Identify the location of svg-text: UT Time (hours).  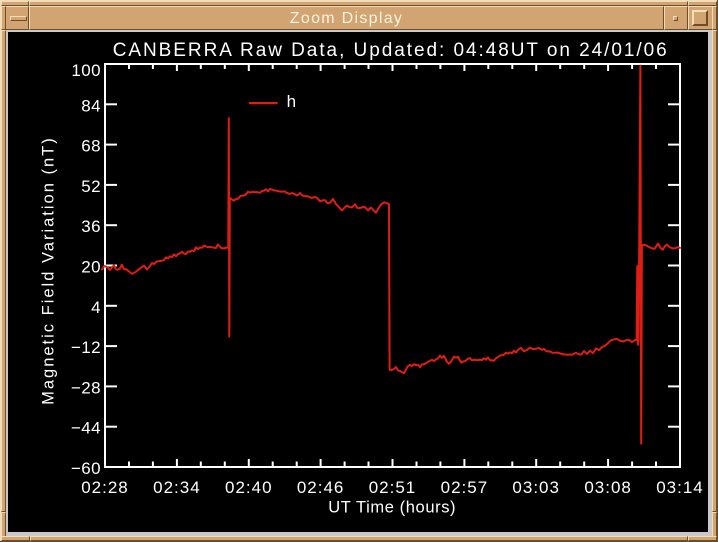
(392, 508).